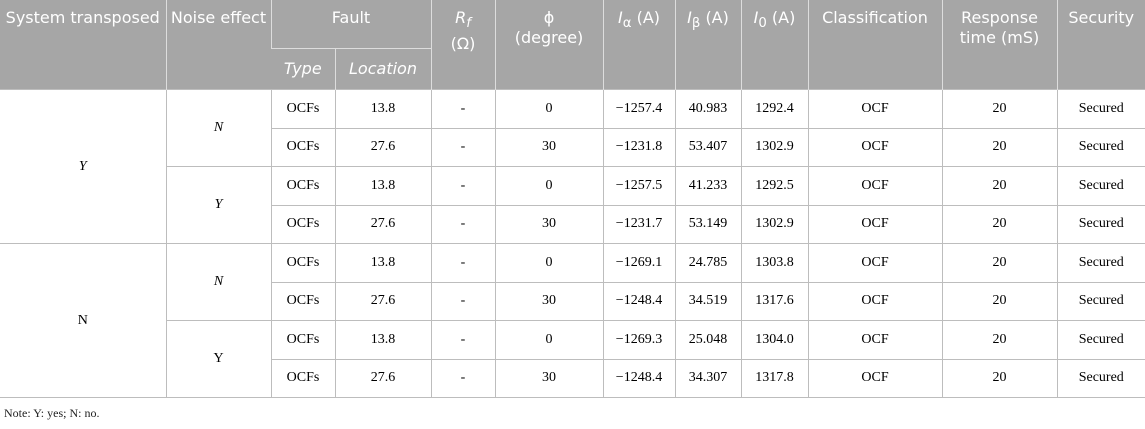 The height and width of the screenshot is (429, 1145). Describe the element at coordinates (774, 378) in the screenshot. I see `table-cell: 1317.8` at that location.